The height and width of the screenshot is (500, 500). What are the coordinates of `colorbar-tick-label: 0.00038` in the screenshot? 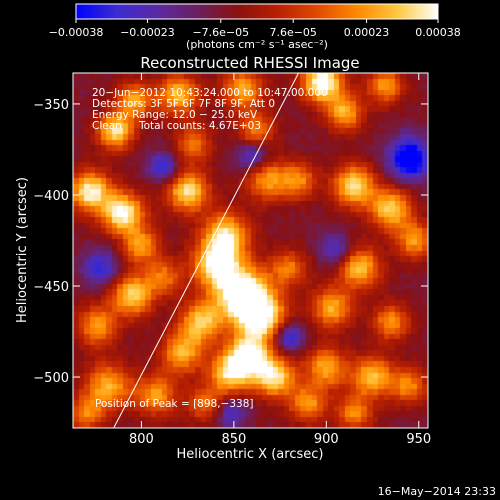 It's located at (438, 32).